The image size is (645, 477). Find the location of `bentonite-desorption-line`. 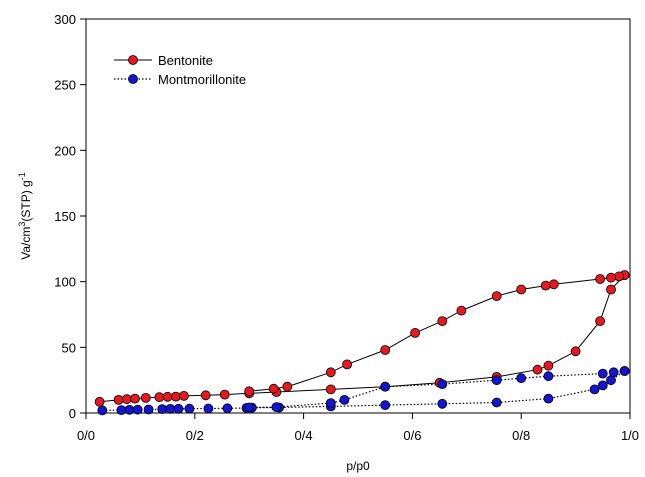

bentonite-desorption-line is located at coordinates (437, 333).